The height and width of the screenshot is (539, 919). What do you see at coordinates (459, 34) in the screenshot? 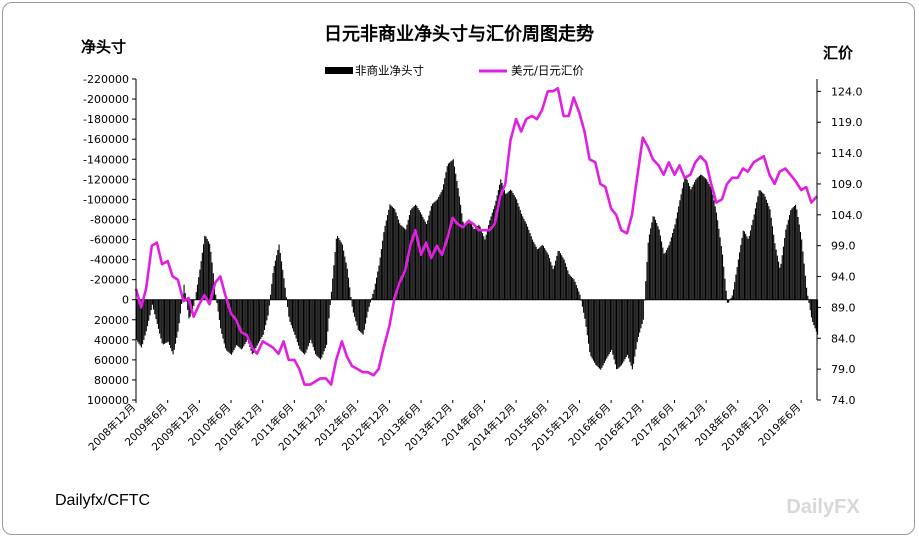
I see `chart-title: 日元非商业净头寸与汇价周图走势` at bounding box center [459, 34].